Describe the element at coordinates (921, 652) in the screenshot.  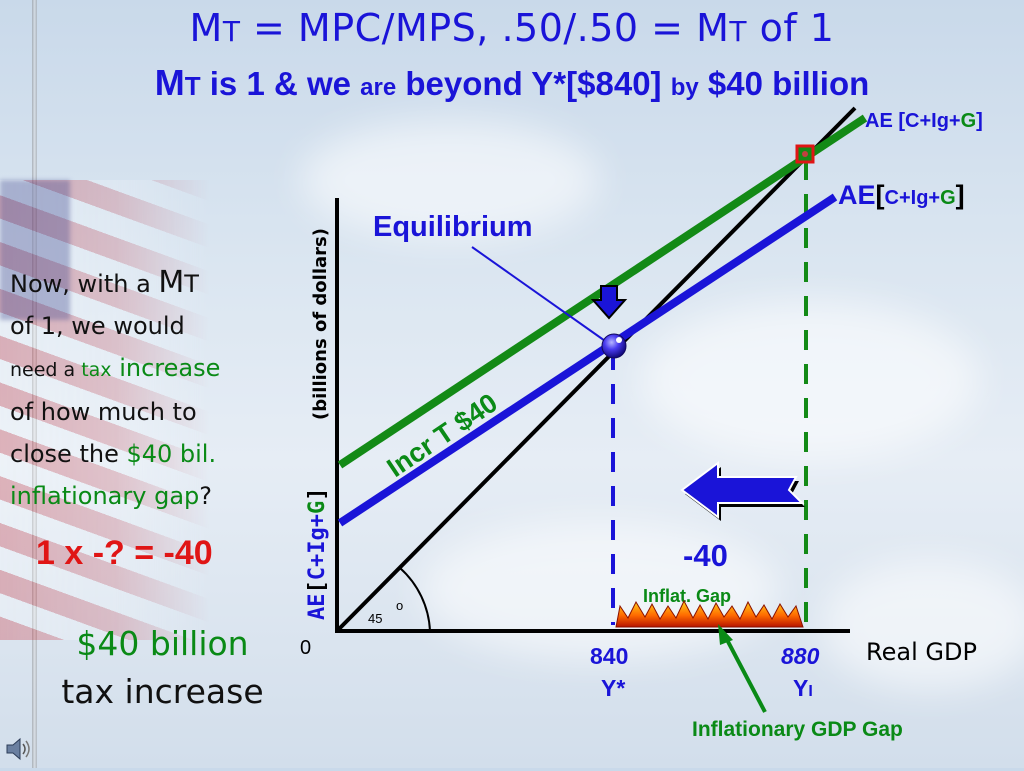
I see `x-axis-label: Real GDP` at that location.